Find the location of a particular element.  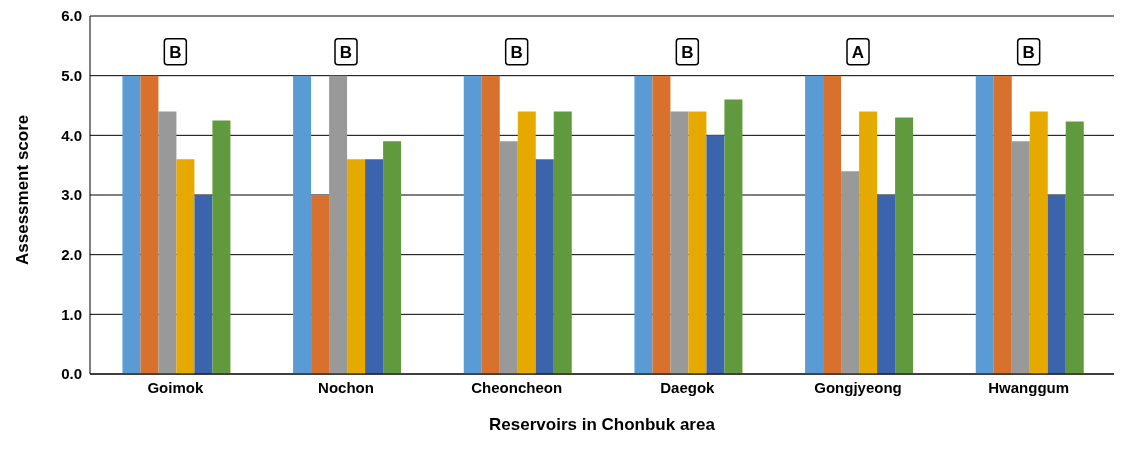

x-tick-label: Cheoncheon is located at coordinates (517, 387).